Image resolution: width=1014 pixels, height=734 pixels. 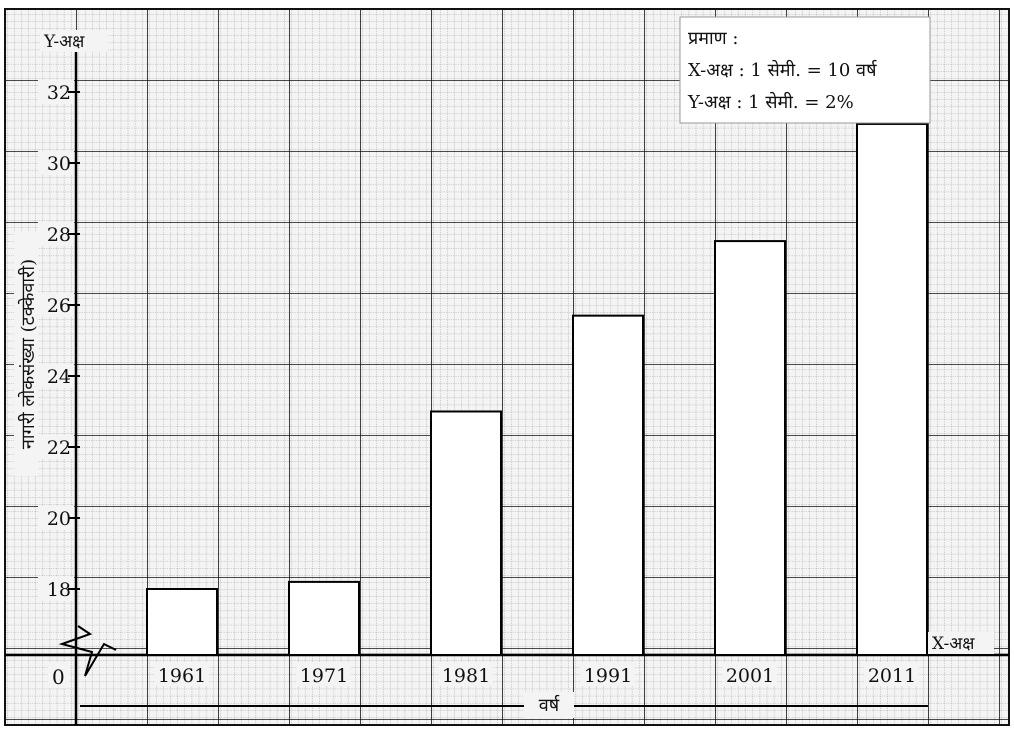 I want to click on y-tick-label: 20, so click(x=59, y=519).